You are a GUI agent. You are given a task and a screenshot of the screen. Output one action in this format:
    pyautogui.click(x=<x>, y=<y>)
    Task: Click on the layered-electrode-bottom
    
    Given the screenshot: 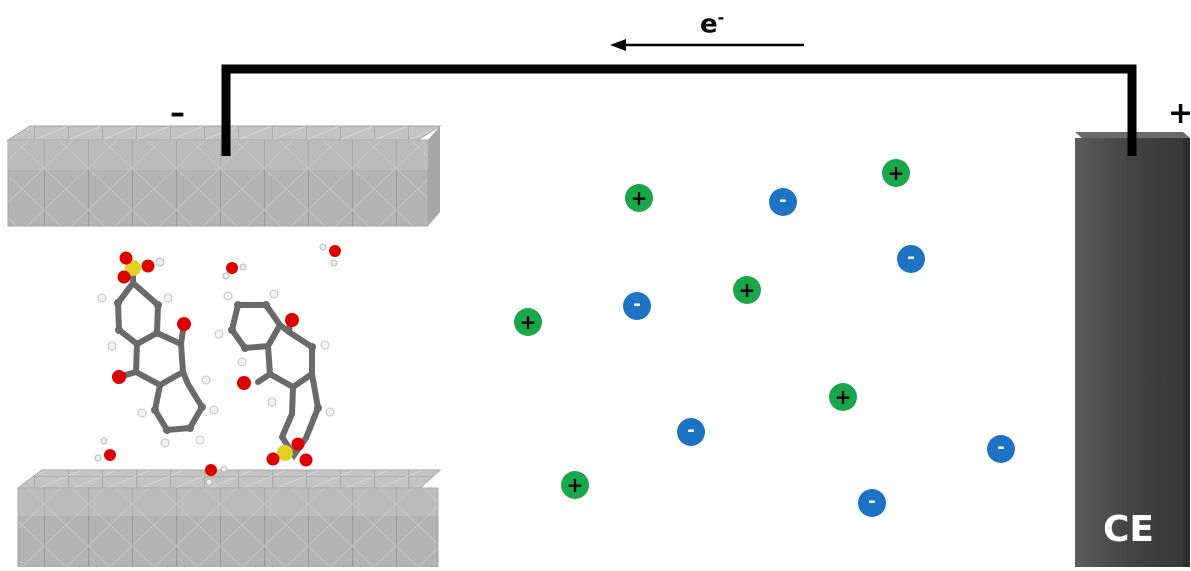 What is the action you would take?
    pyautogui.click(x=229, y=518)
    